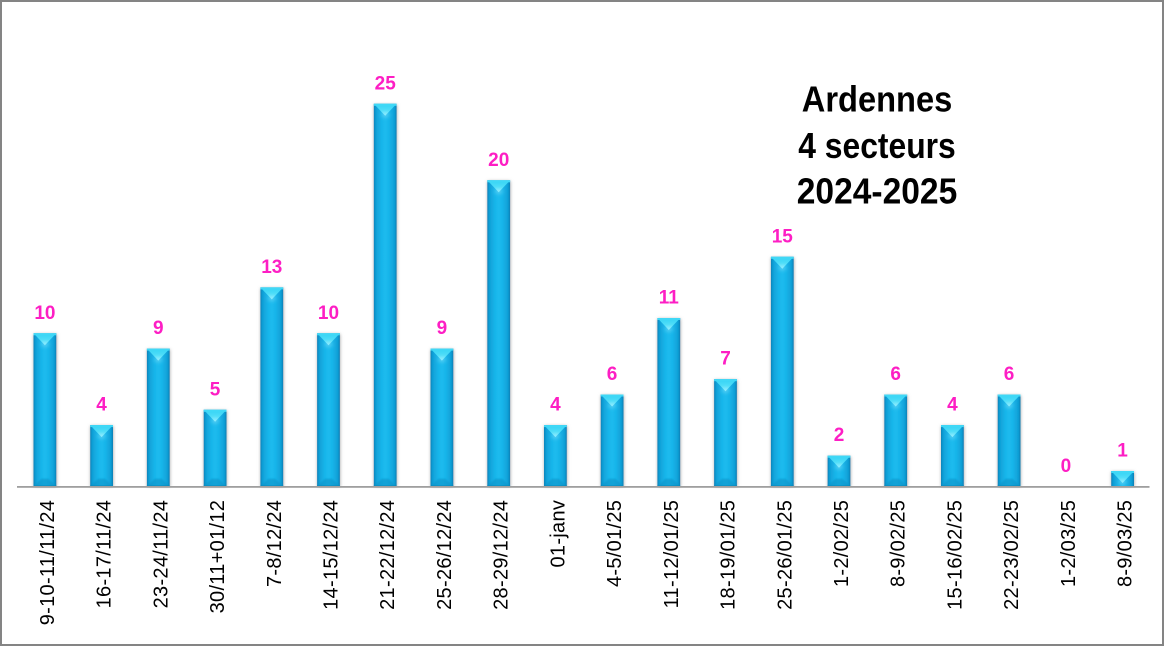 The height and width of the screenshot is (651, 1164). I want to click on svg-text: 14-15/12/24, so click(332, 555).